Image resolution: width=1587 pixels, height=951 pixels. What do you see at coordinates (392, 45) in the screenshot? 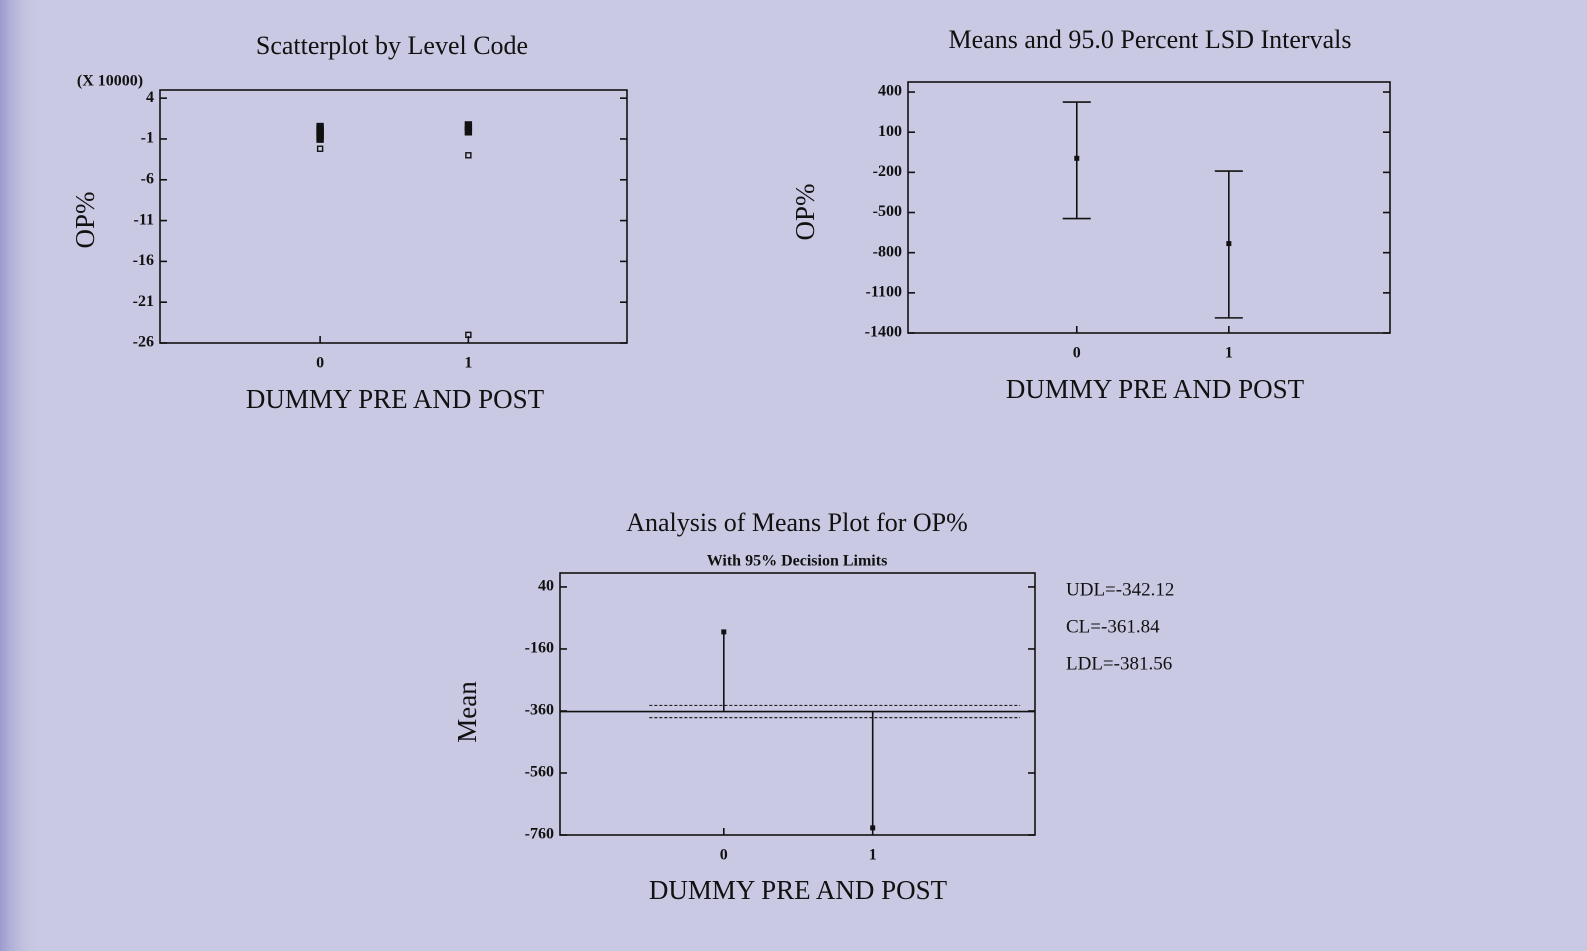
I see `chart-title: Scatterplot by Level Code` at bounding box center [392, 45].